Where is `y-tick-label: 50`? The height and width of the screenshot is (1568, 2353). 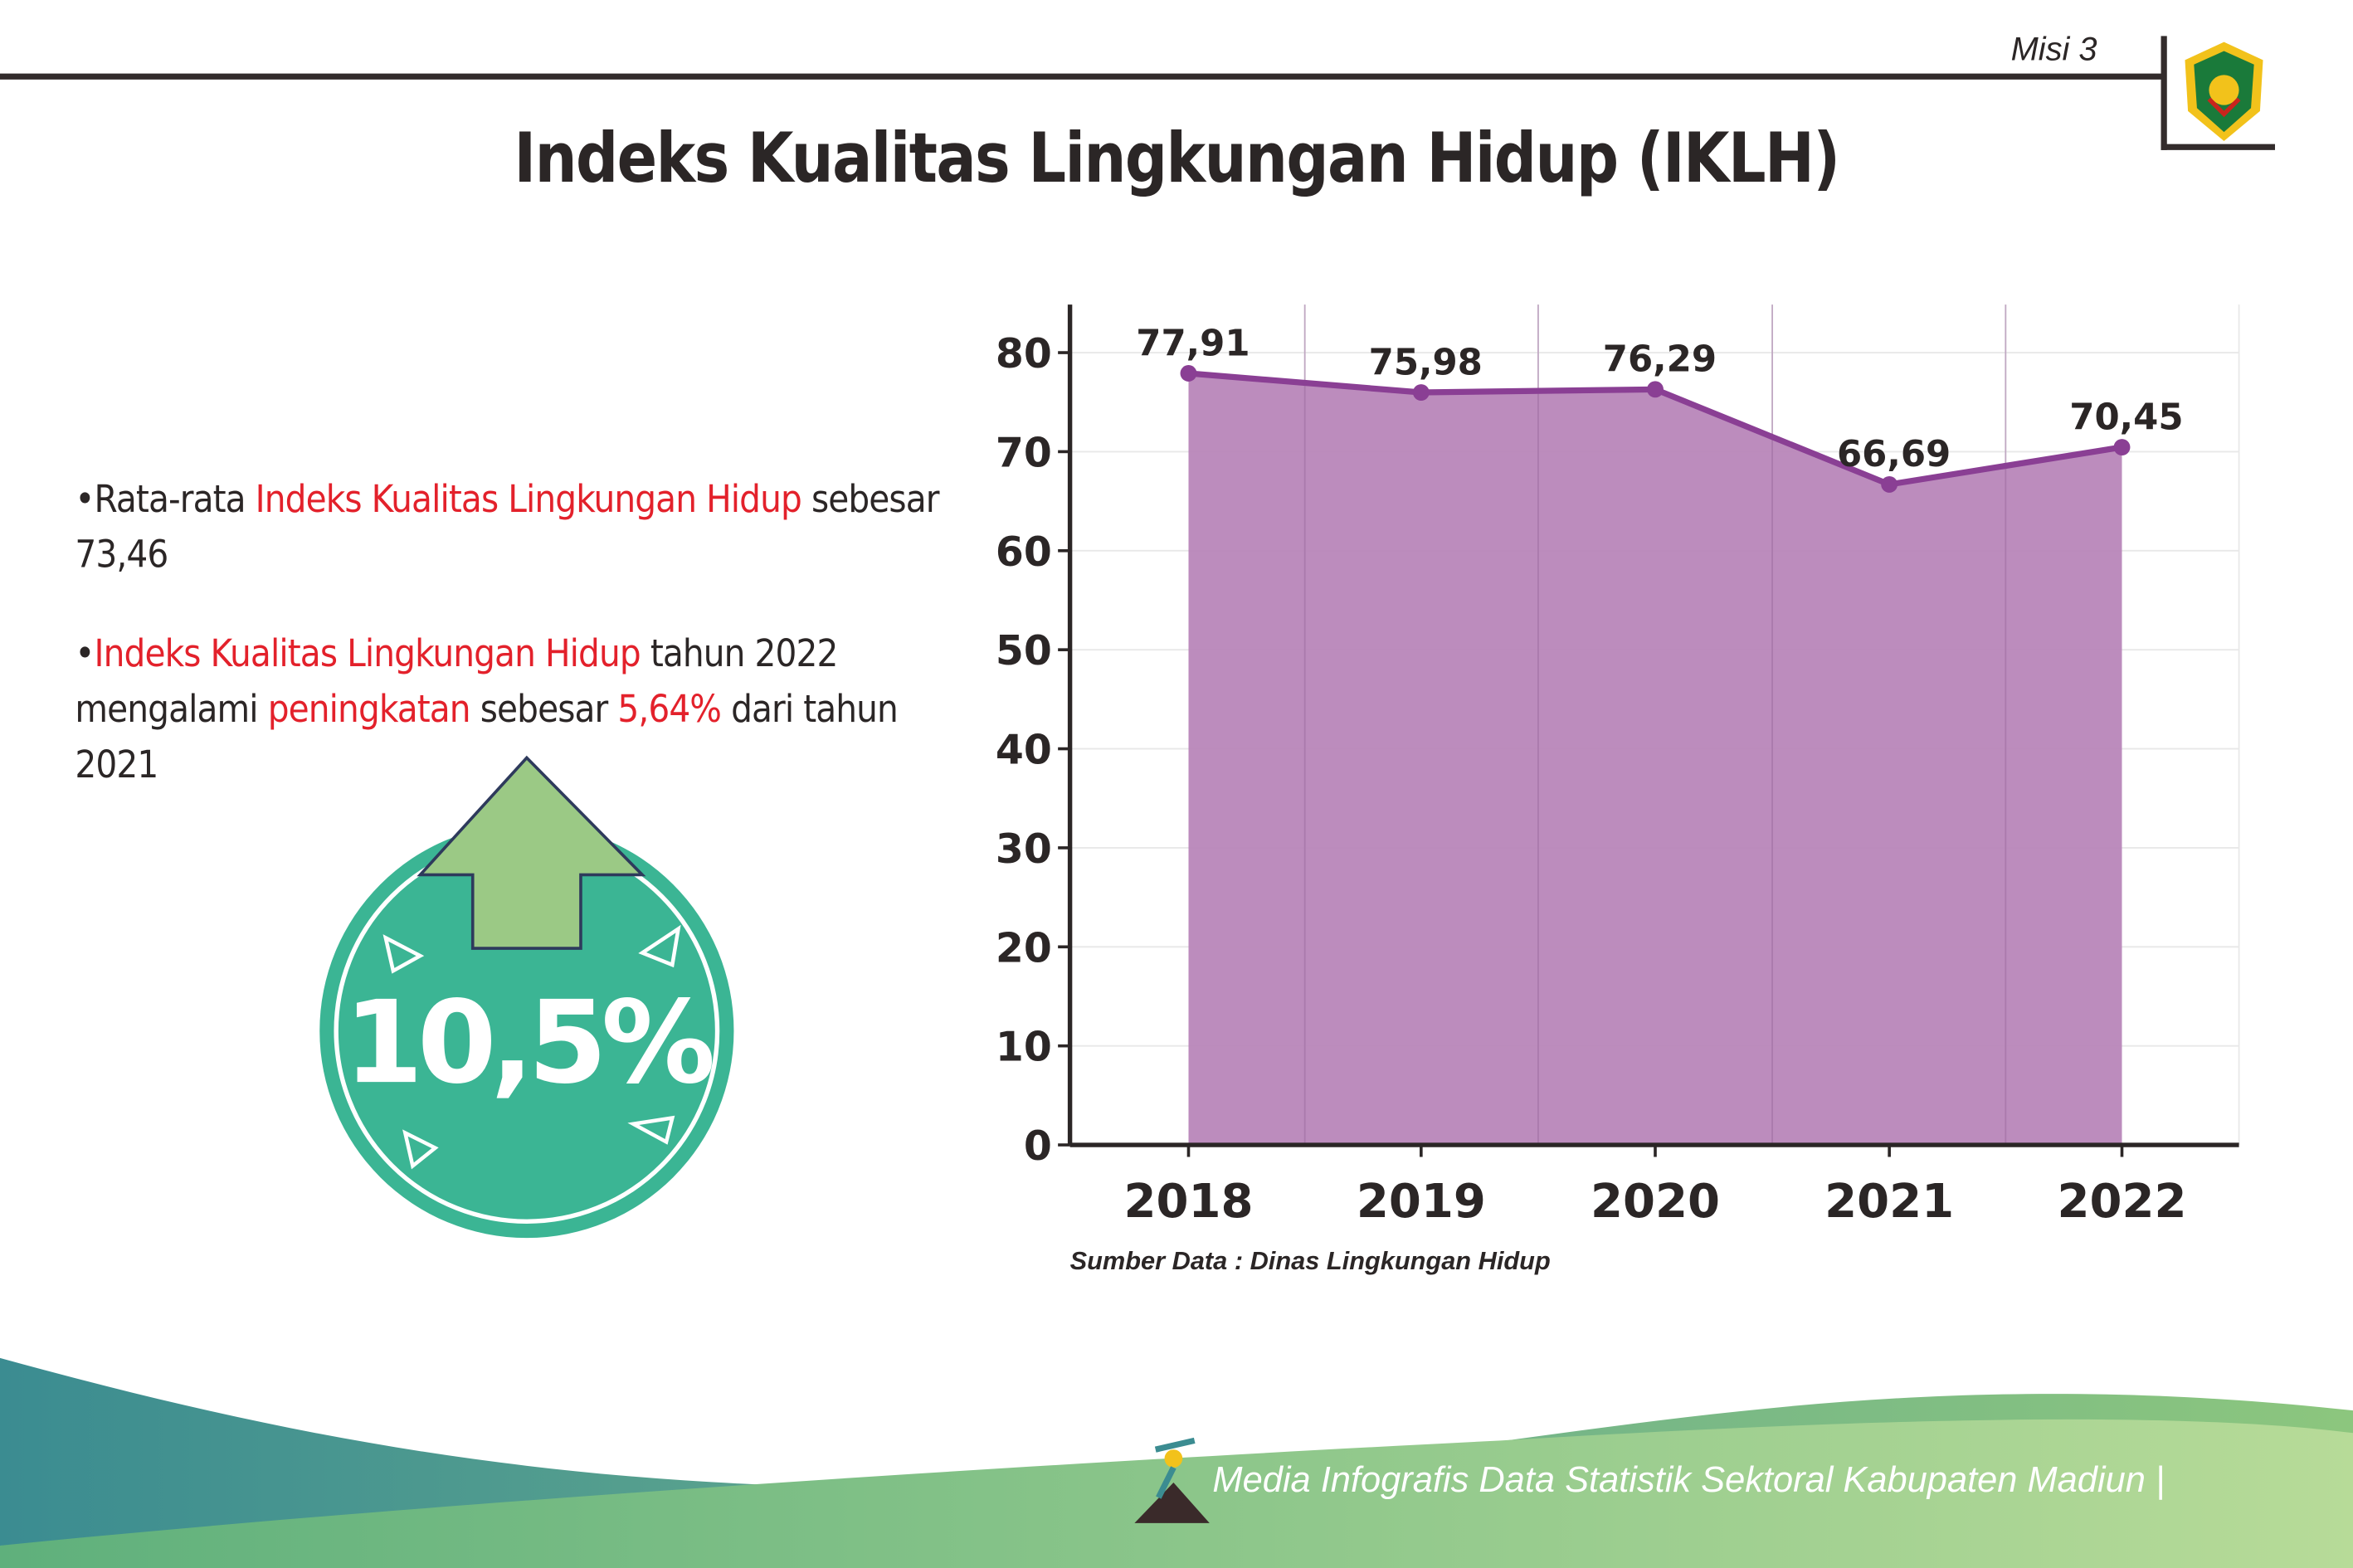
y-tick-label: 50 is located at coordinates (1024, 650).